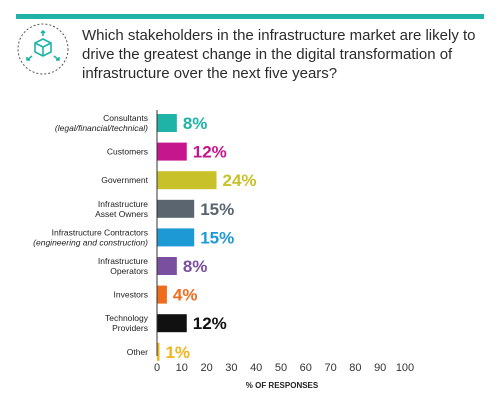 Image resolution: width=500 pixels, height=400 pixels. I want to click on x-tick-label: 100, so click(405, 368).